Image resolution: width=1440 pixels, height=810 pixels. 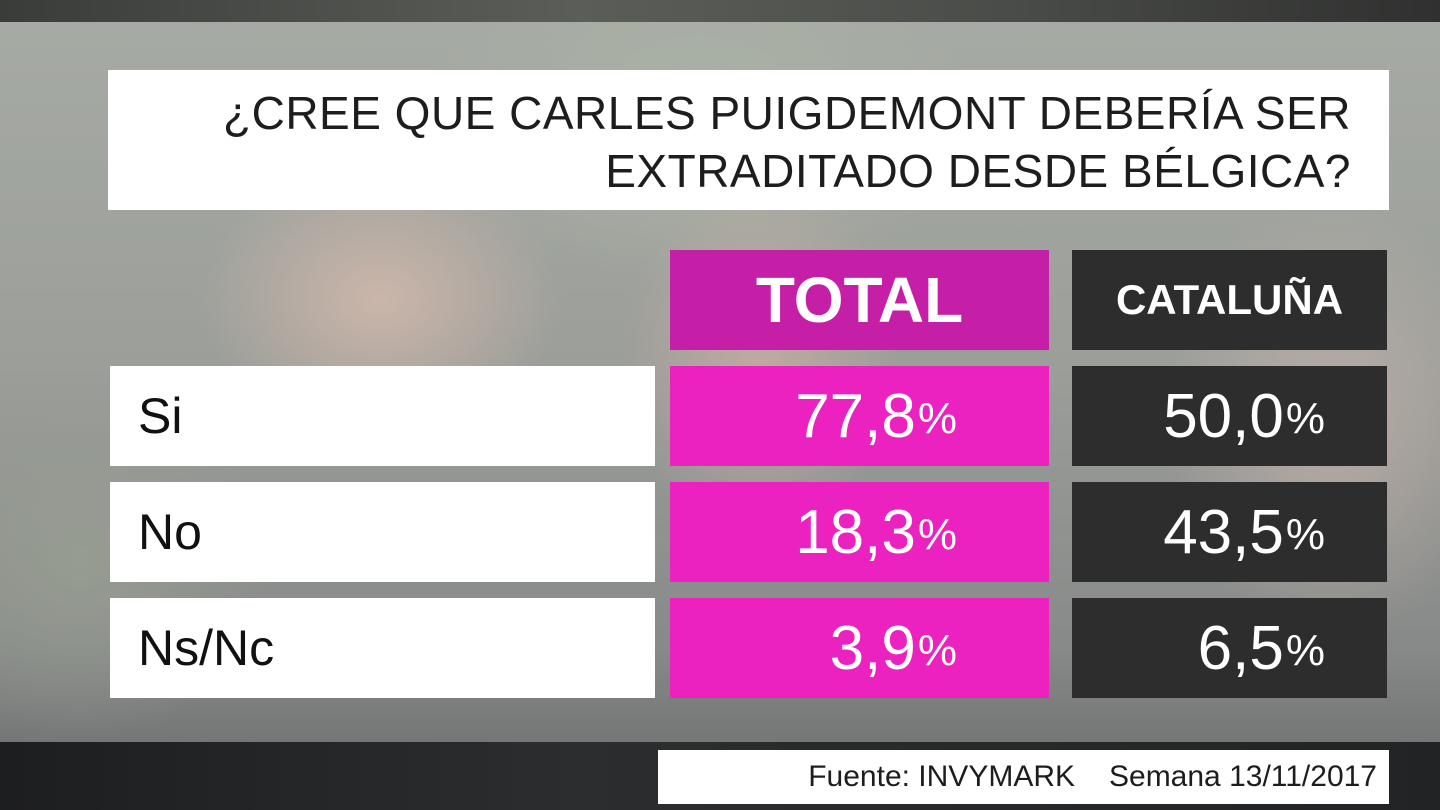 I want to click on value-cataluna-no: 43,5, so click(x=1223, y=532).